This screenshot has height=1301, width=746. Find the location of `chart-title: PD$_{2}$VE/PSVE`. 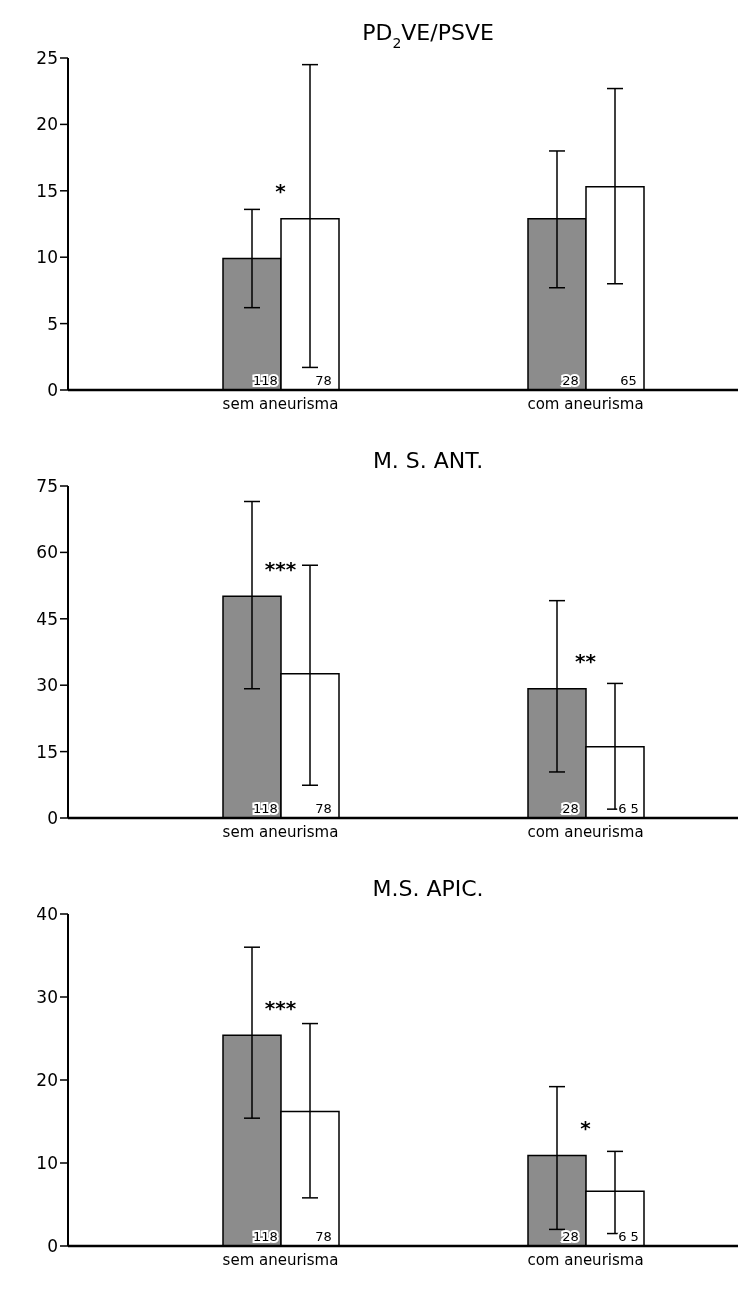

chart-title: PD$_{2}$VE/PSVE is located at coordinates (428, 35).